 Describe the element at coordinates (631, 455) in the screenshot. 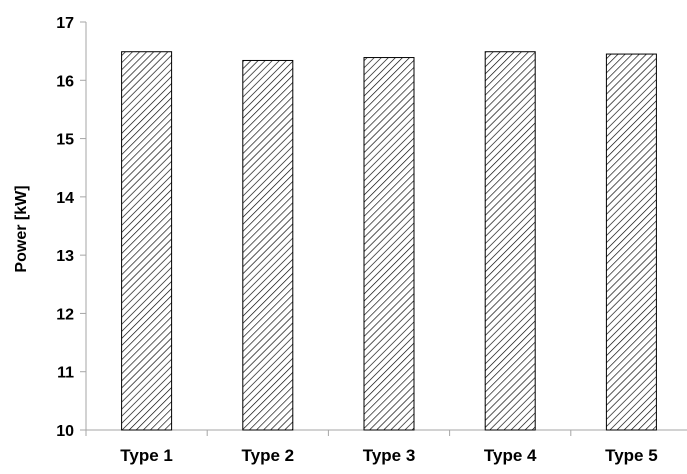

I see `x-category-label: Type 5` at that location.